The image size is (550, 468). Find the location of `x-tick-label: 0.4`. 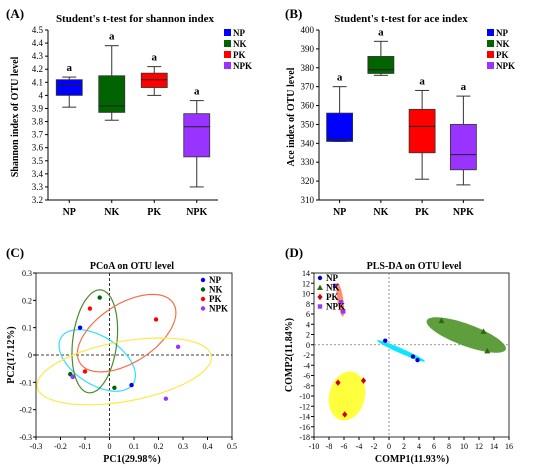

x-tick-label: 0.4 is located at coordinates (208, 446).